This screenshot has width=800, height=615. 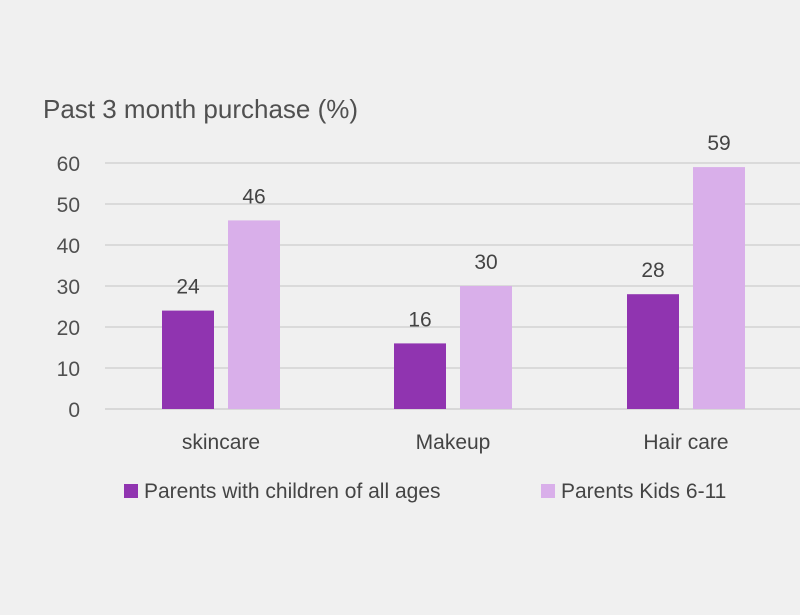 I want to click on x-category-label: Makeup, so click(x=453, y=442).